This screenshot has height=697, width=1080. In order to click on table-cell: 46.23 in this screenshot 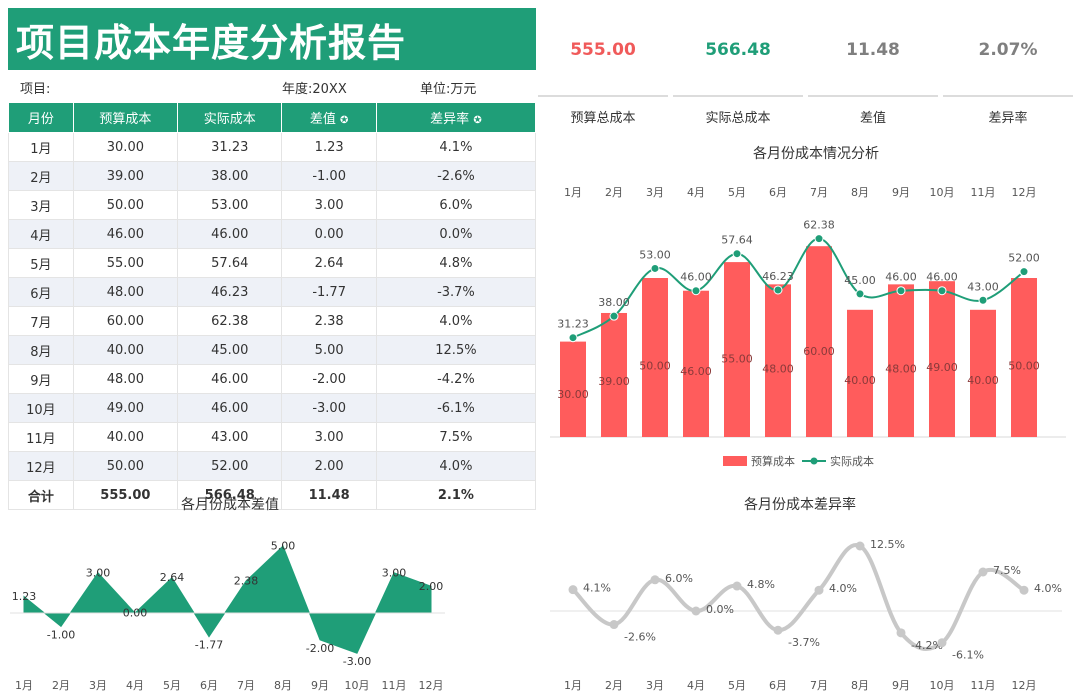, I will do `click(230, 292)`.